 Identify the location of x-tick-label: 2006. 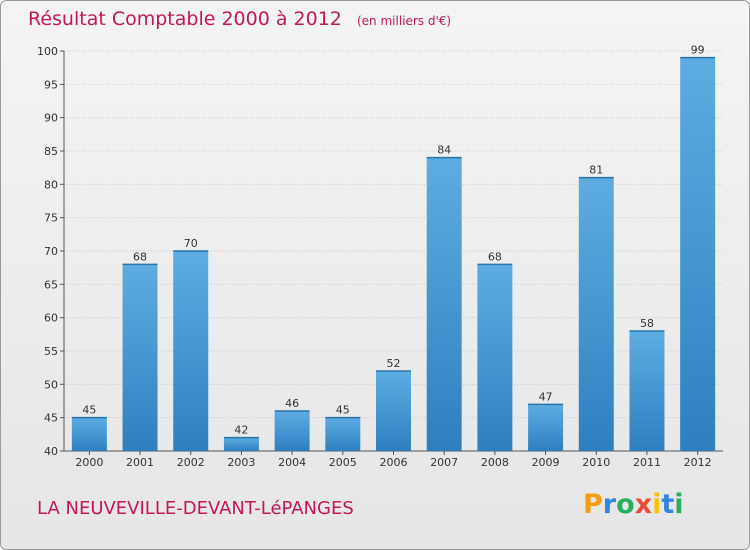
(394, 462).